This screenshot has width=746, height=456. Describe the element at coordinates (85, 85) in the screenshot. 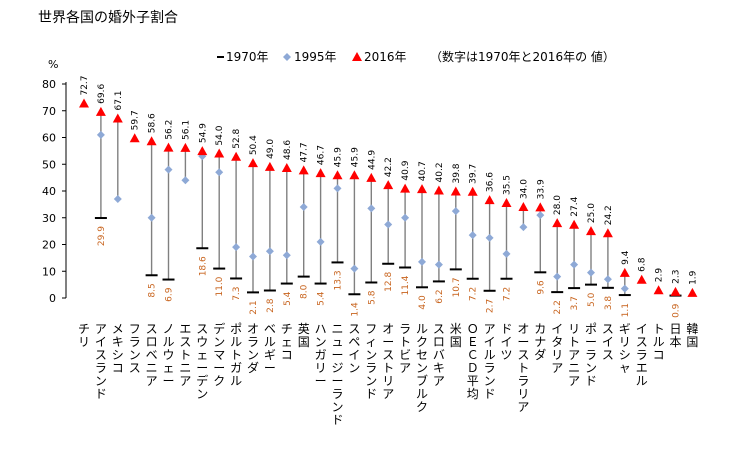

I see `label-2016: 72.7` at that location.